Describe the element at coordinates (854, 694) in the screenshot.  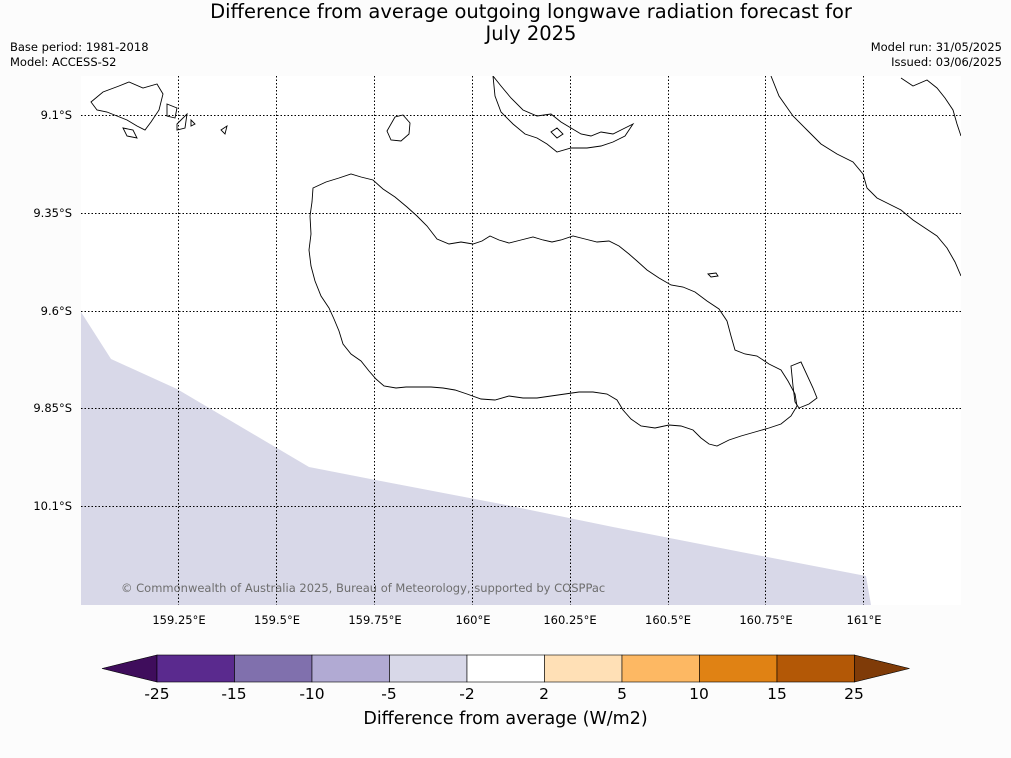
I see `colorbar-tick: 25` at that location.